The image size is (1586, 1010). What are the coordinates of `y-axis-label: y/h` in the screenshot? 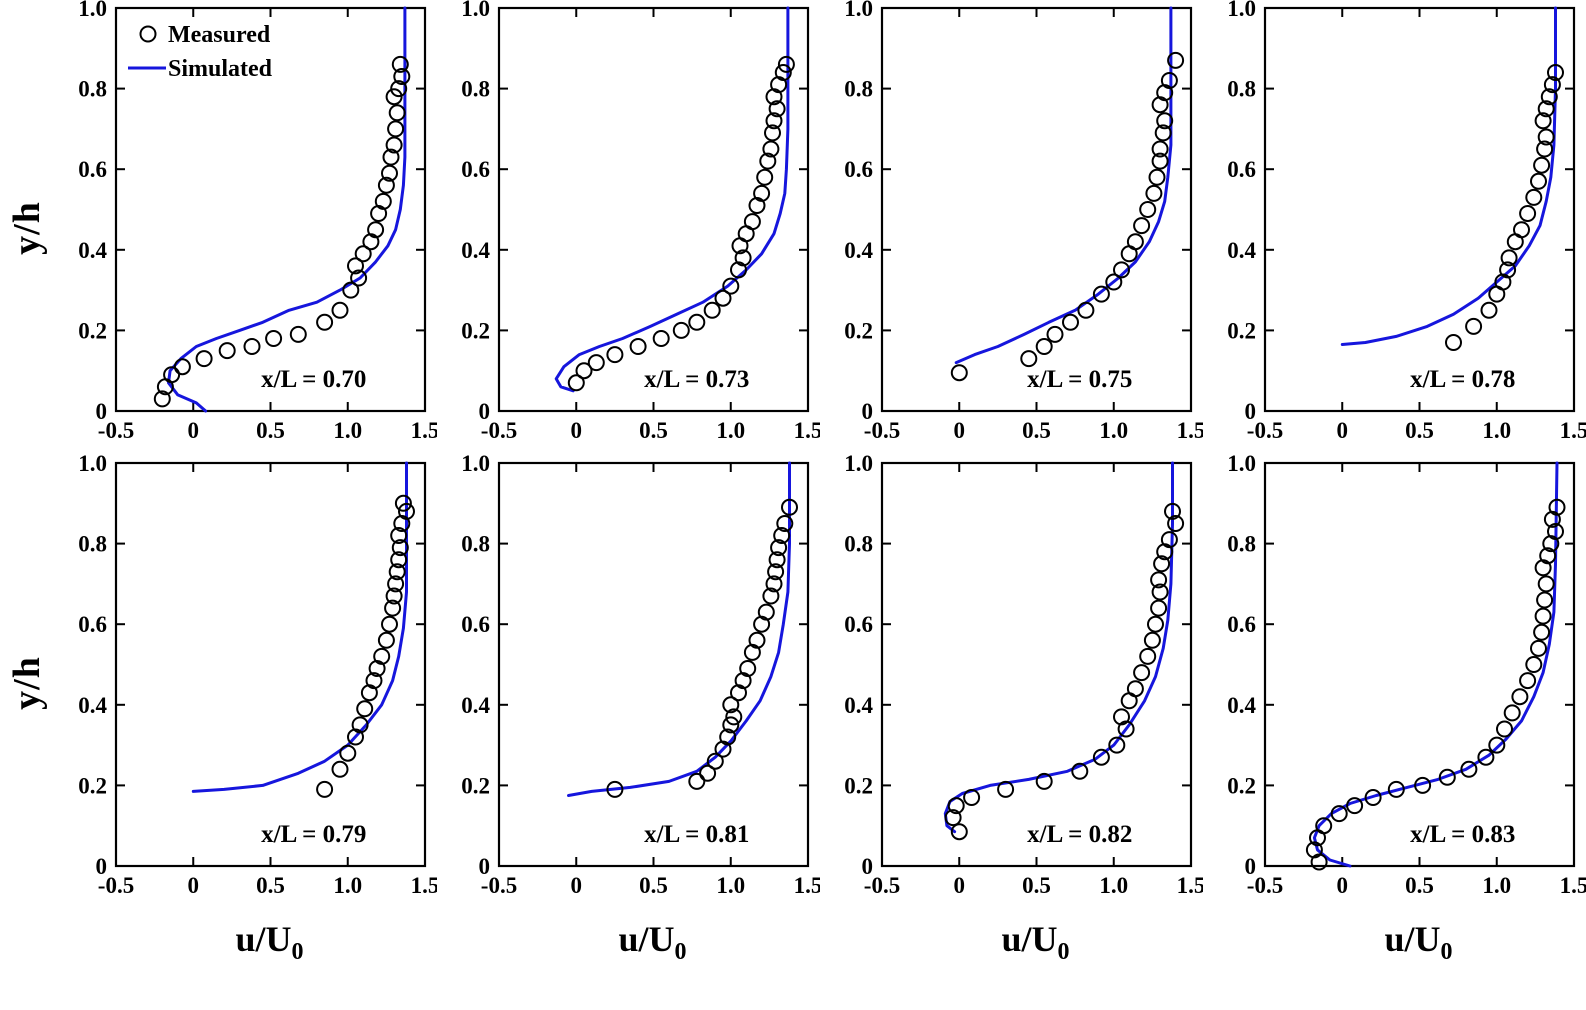 It's located at (26, 227).